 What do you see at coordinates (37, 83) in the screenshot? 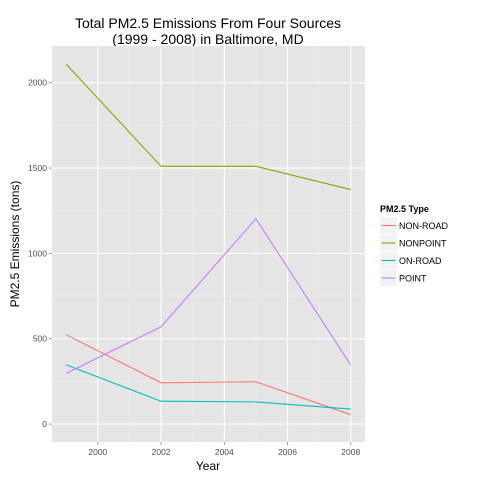
I see `y-tick-label: 2000` at bounding box center [37, 83].